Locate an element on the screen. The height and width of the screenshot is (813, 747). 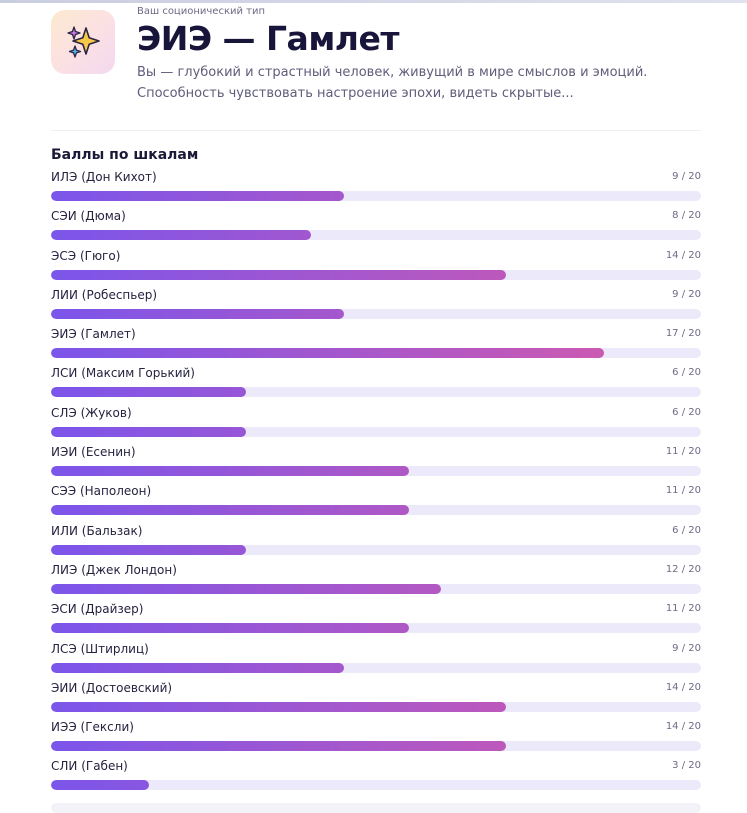
score-row: ЛСЭ (Штирлиц) 9 / 20 is located at coordinates (376, 661).